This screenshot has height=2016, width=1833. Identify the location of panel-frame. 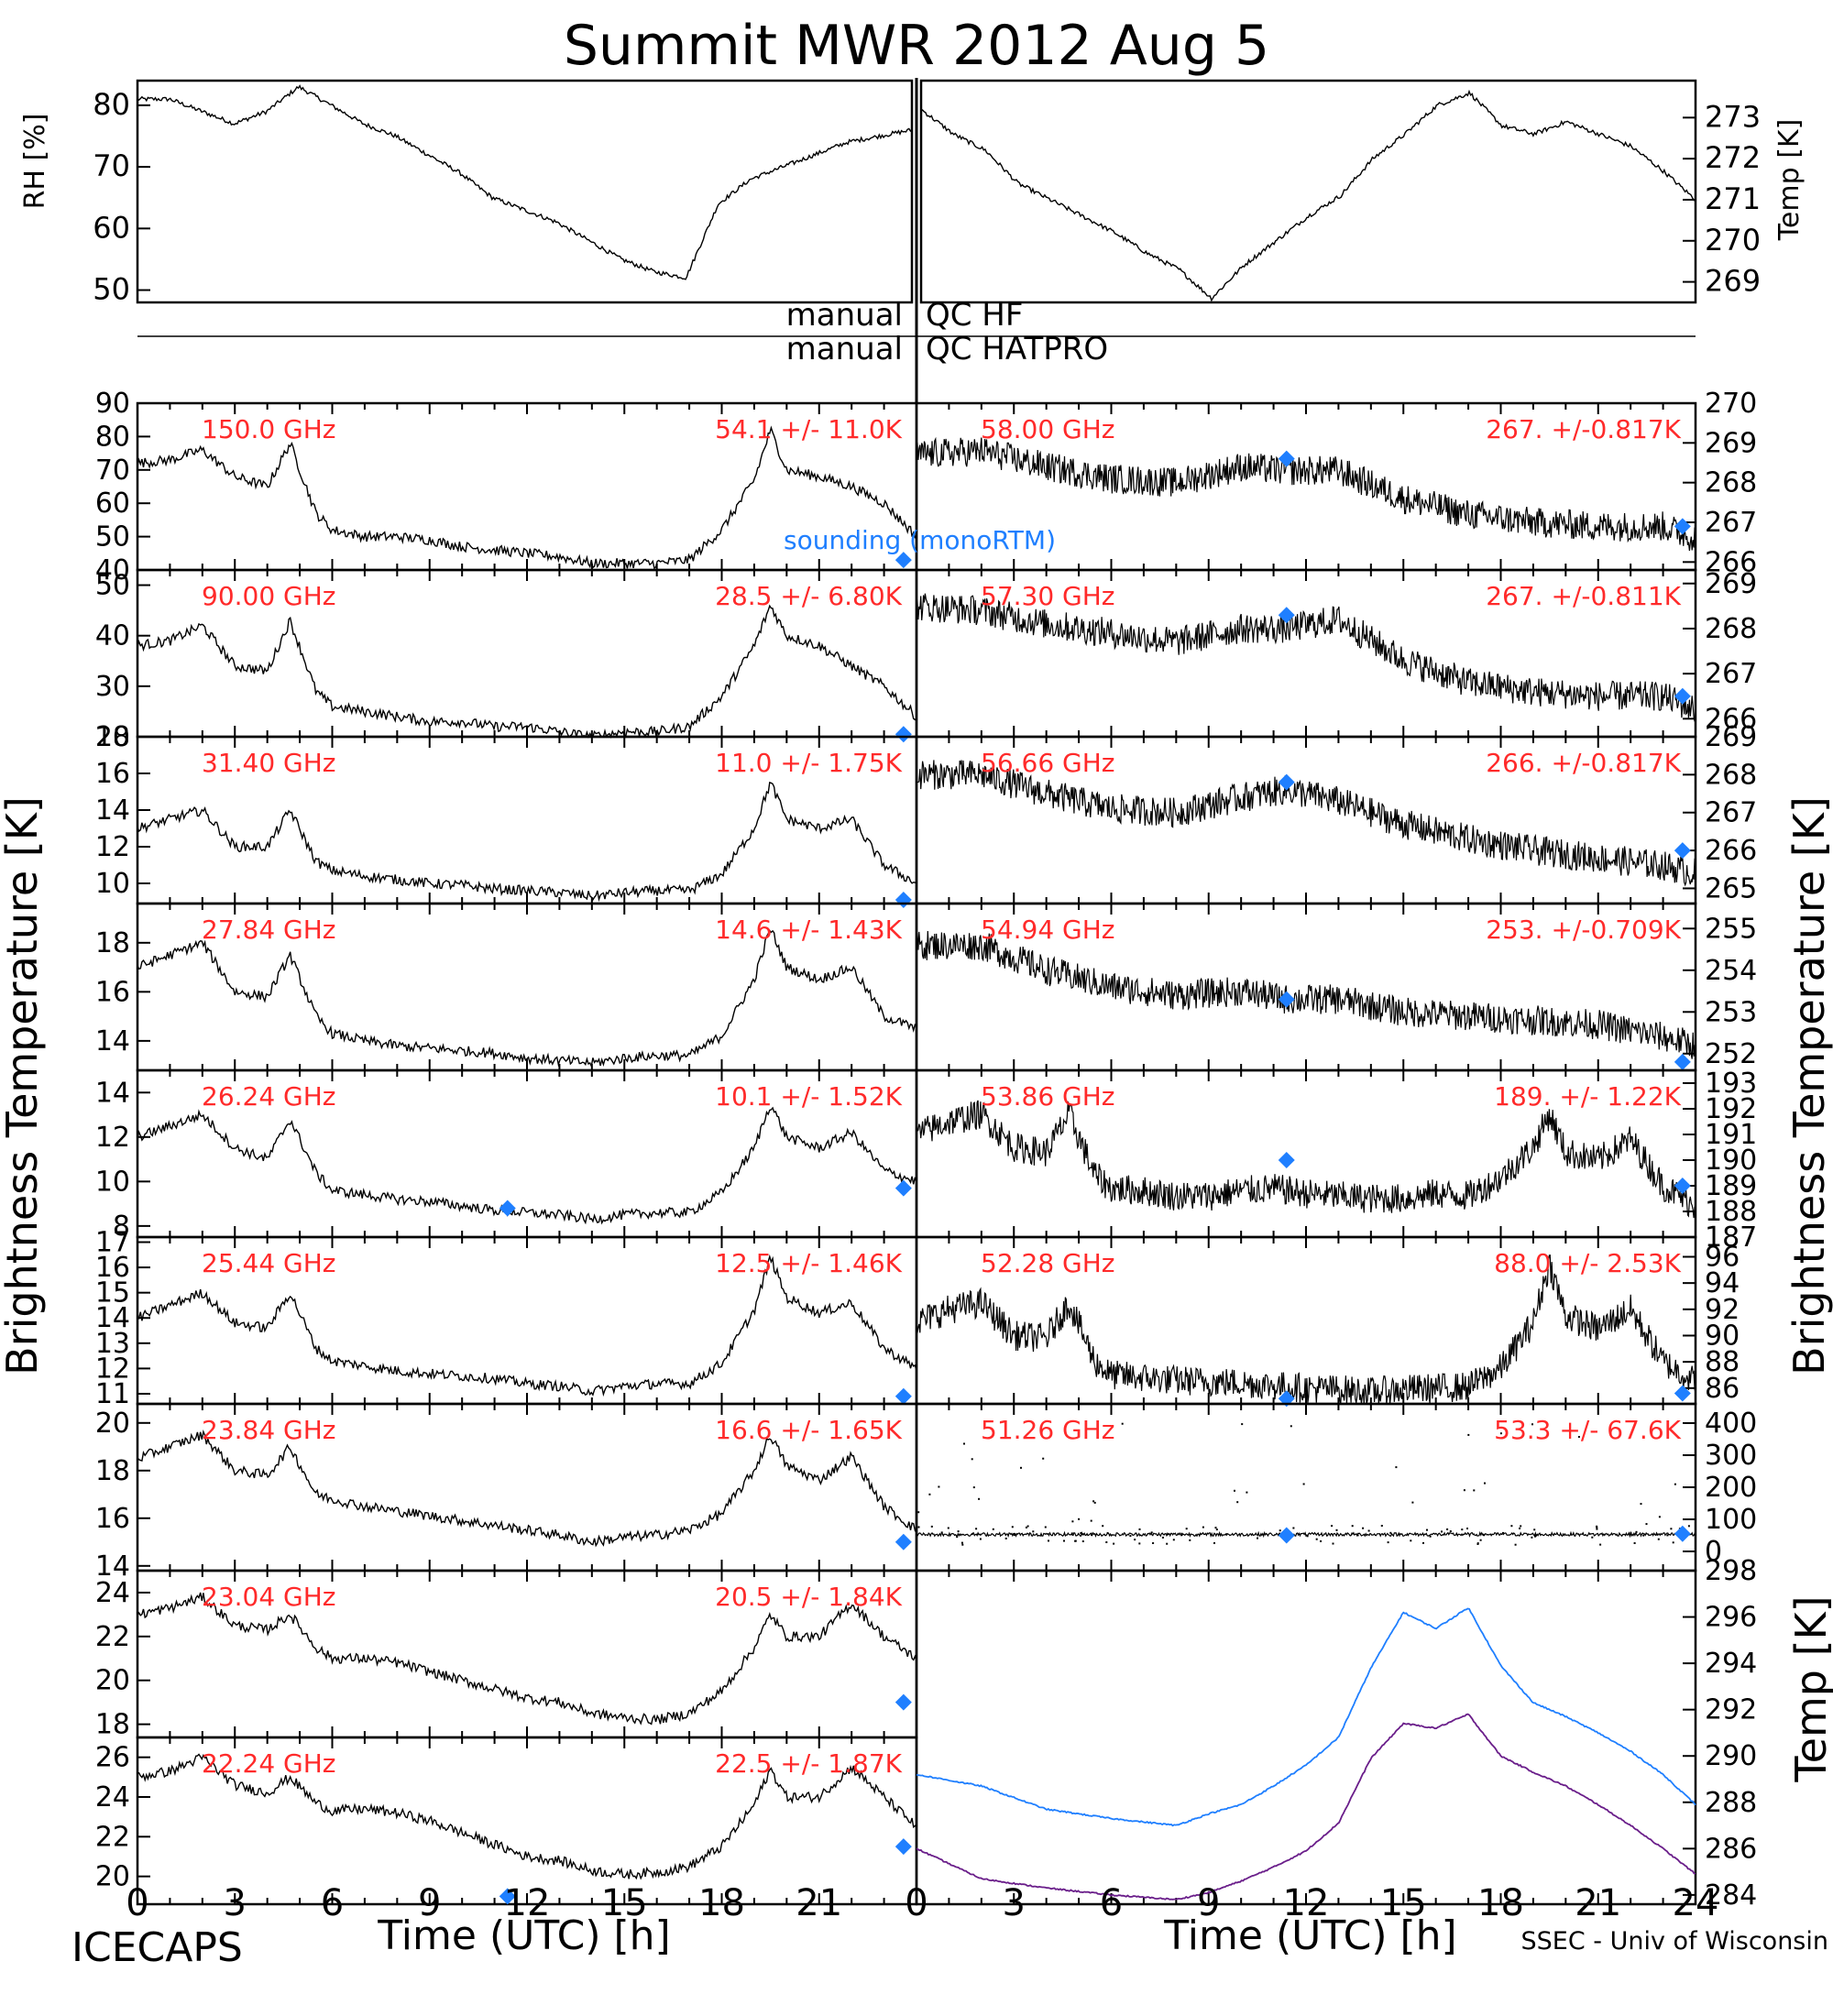
(1306, 1737).